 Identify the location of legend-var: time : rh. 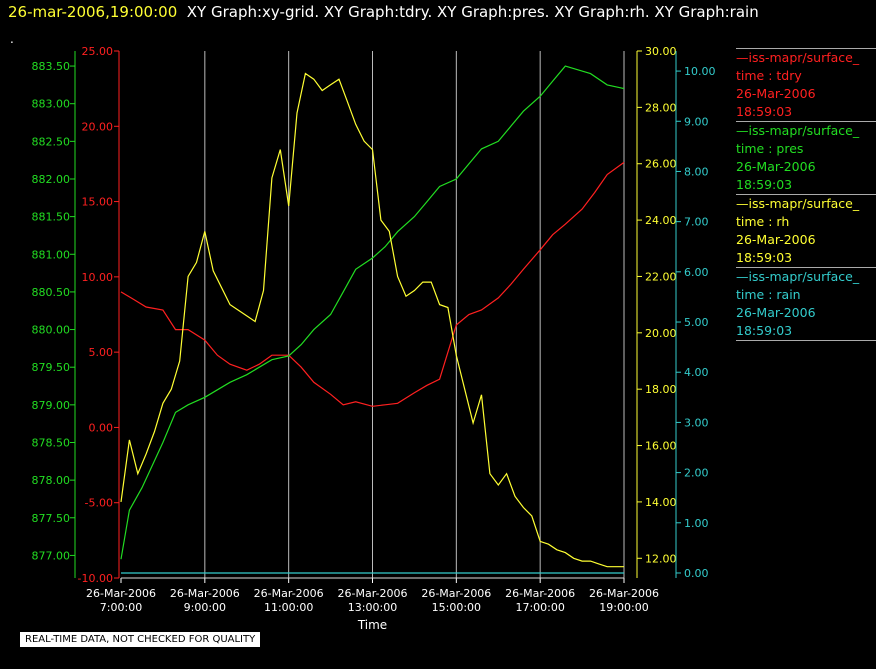
(763, 221).